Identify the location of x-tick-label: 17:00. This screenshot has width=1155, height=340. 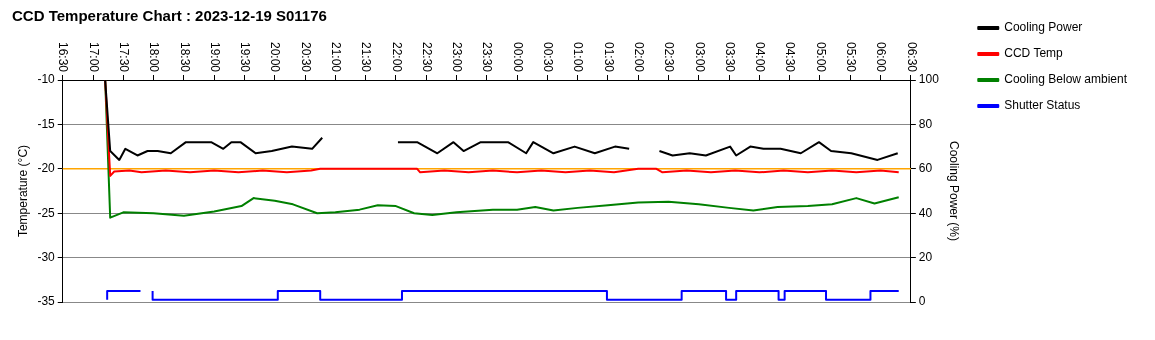
(93, 57).